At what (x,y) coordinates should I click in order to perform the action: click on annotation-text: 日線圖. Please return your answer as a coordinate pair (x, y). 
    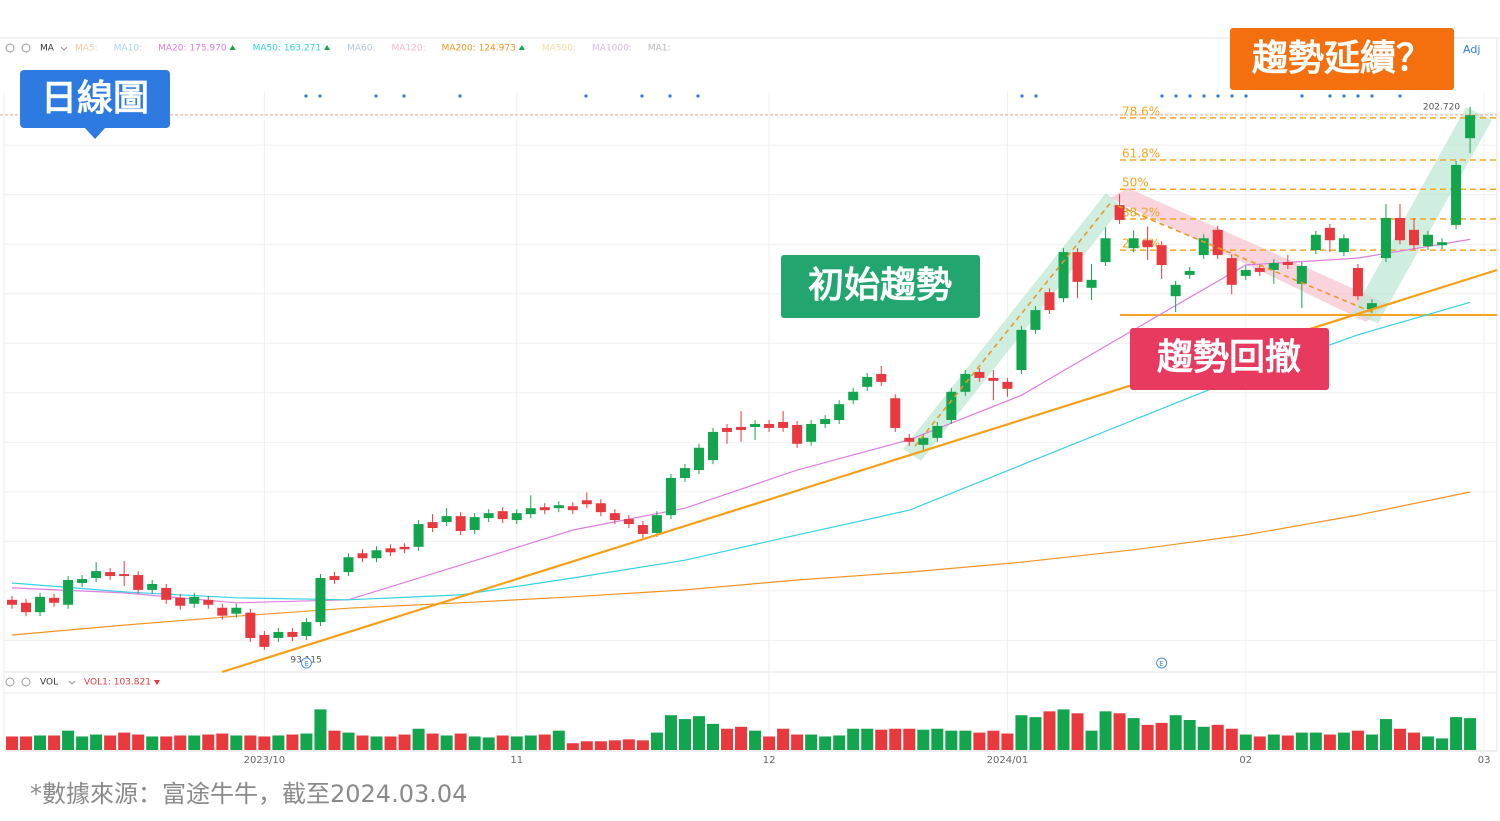
    Looking at the image, I should click on (95, 98).